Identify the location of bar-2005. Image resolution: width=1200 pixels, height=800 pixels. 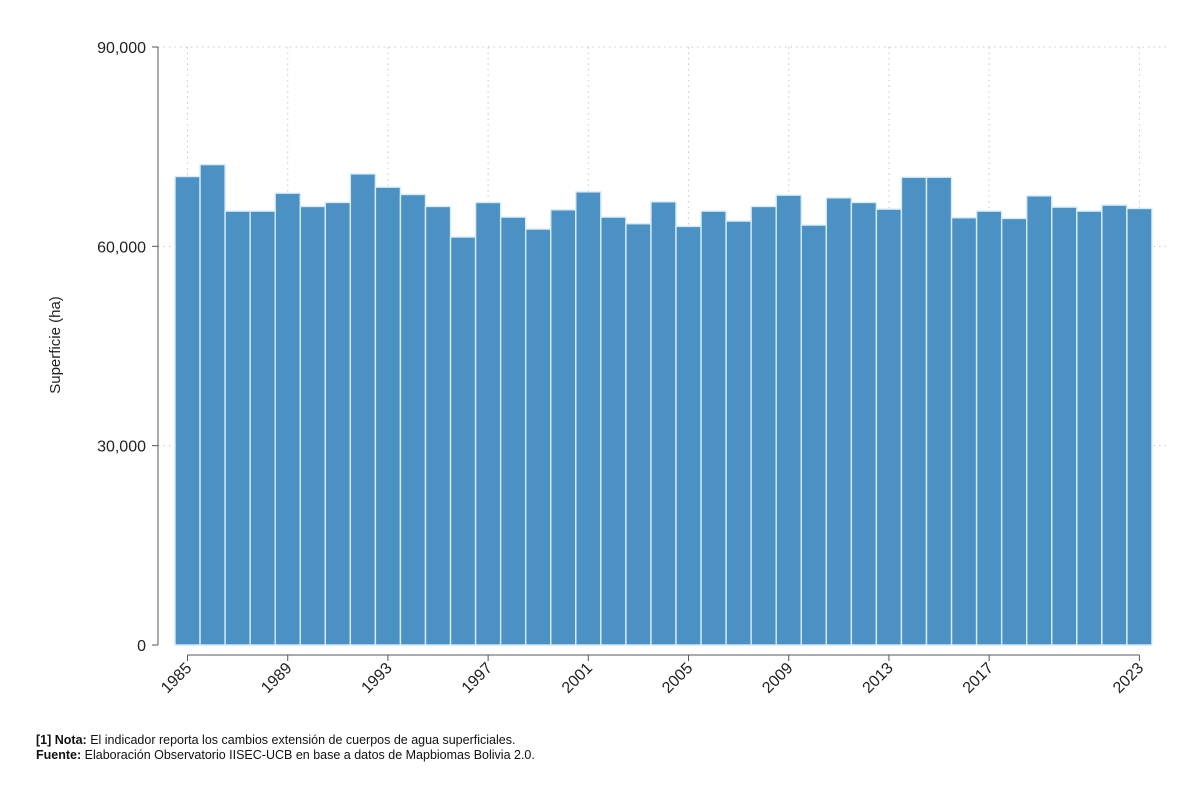
(688, 435).